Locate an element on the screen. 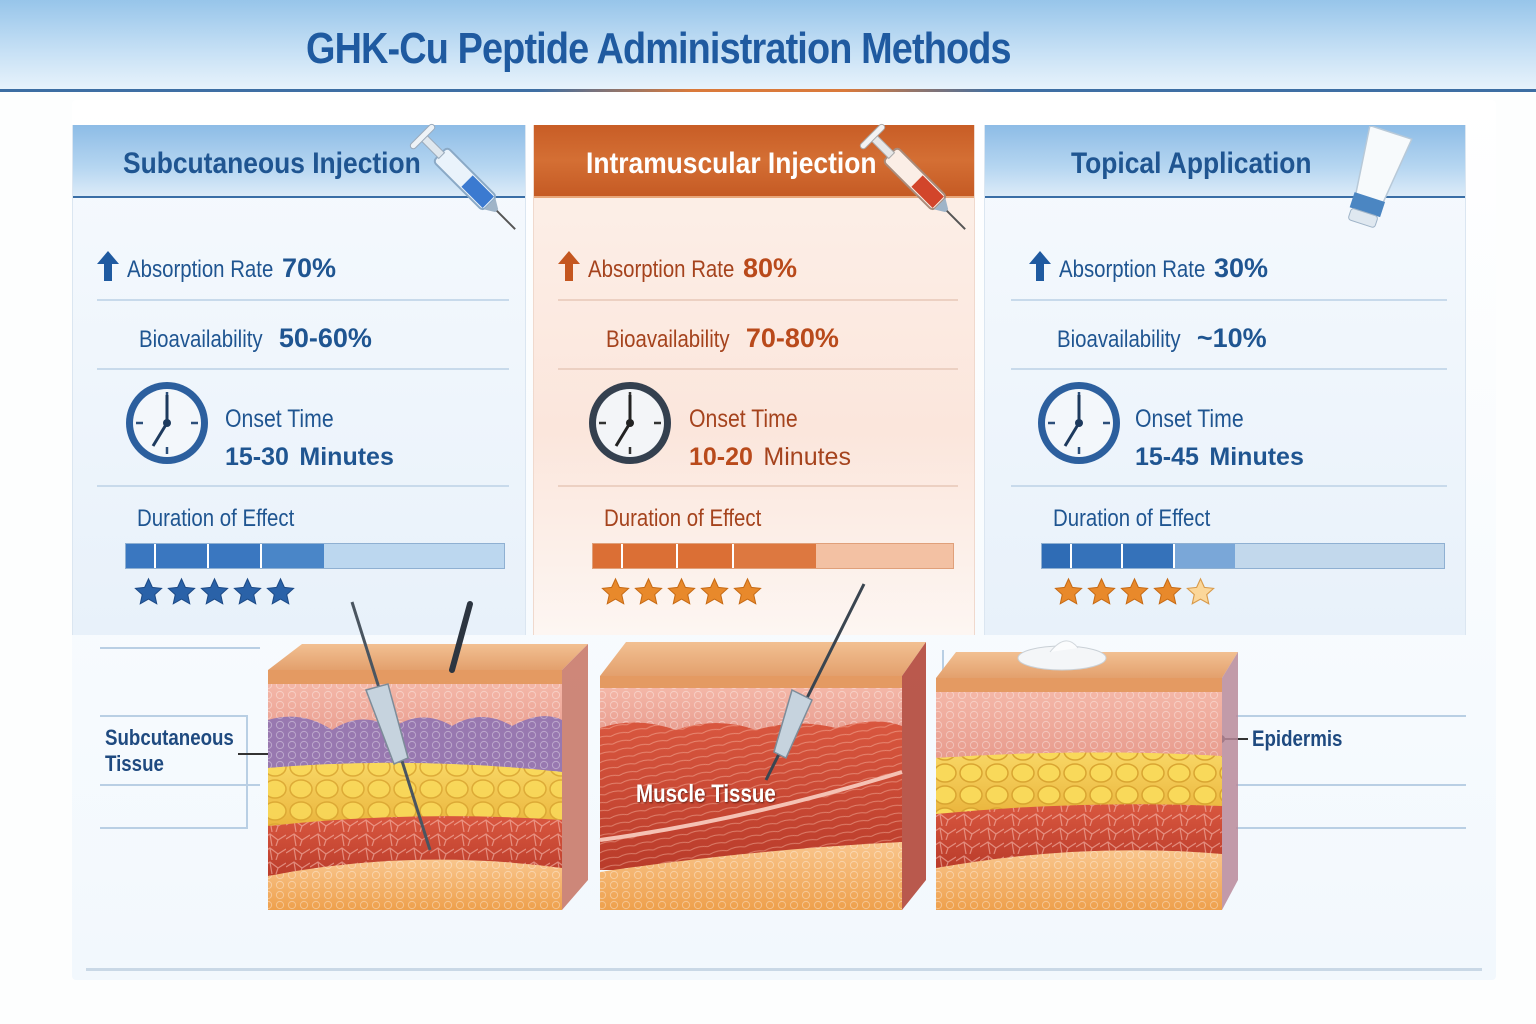 Image resolution: width=1536 pixels, height=1024 pixels. absorption-row: Absorption Rate 30% is located at coordinates (1239, 267).